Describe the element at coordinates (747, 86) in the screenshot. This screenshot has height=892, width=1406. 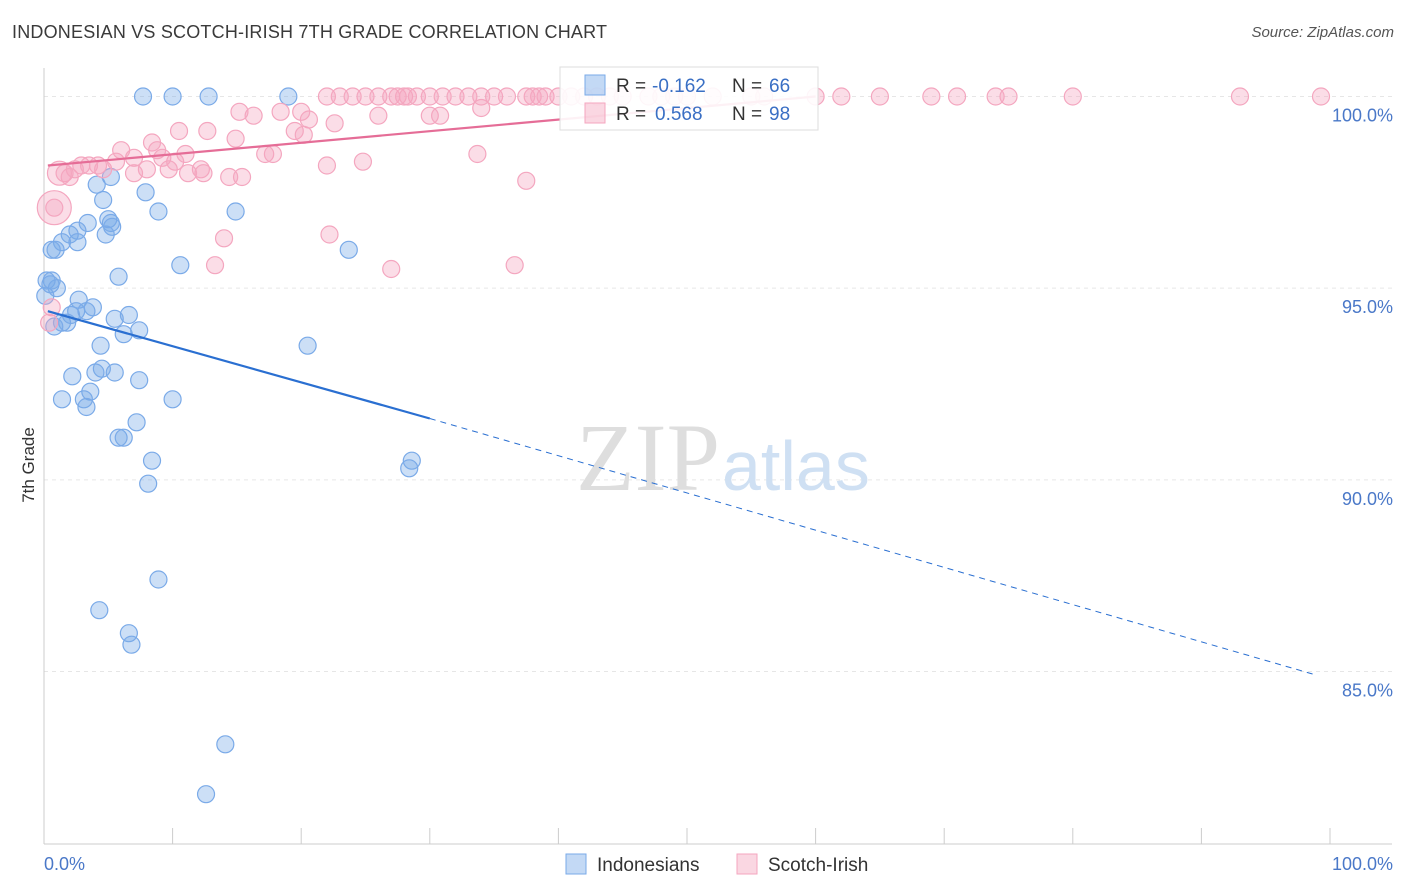
I see `legend-n-label-1: N =` at that location.